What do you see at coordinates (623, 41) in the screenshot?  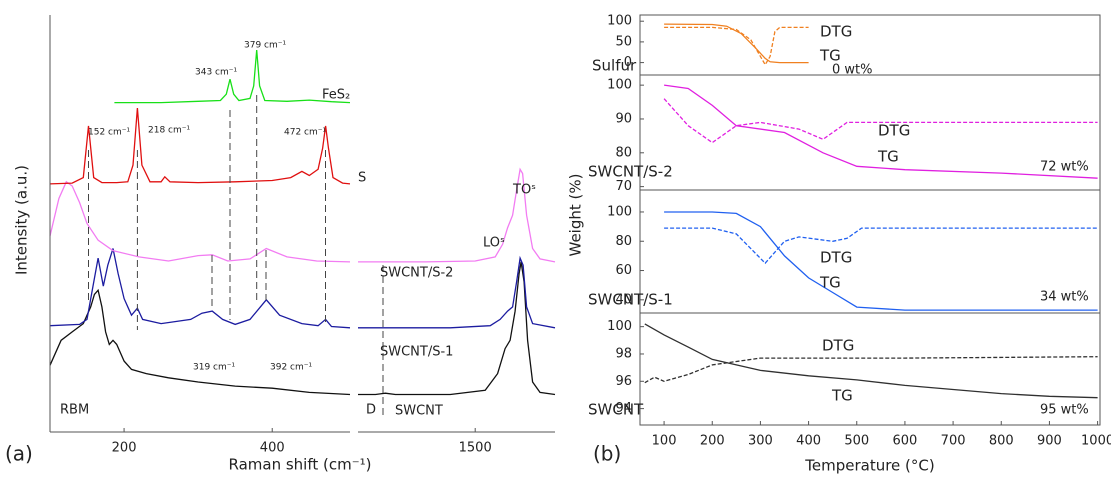 I see `y-tick-label: 50` at bounding box center [623, 41].